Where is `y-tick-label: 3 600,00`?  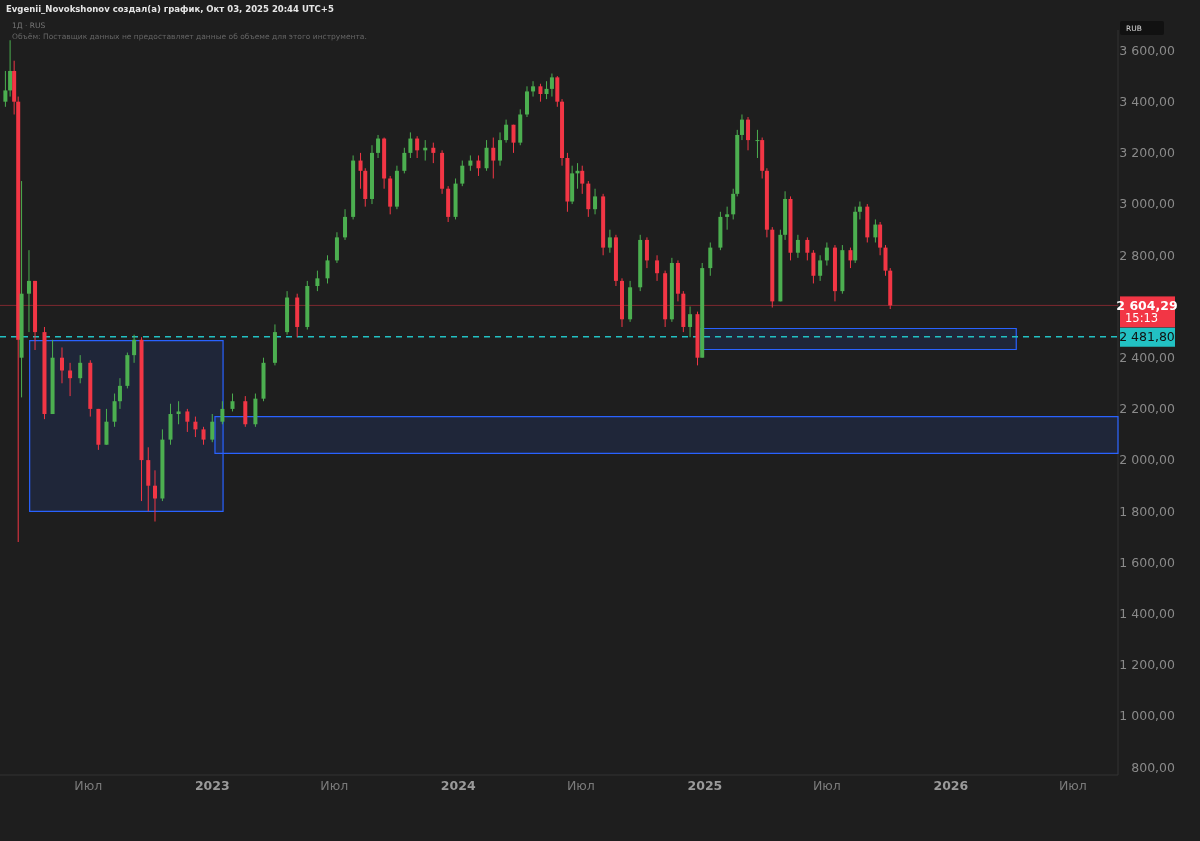 y-tick-label: 3 600,00 is located at coordinates (1147, 50).